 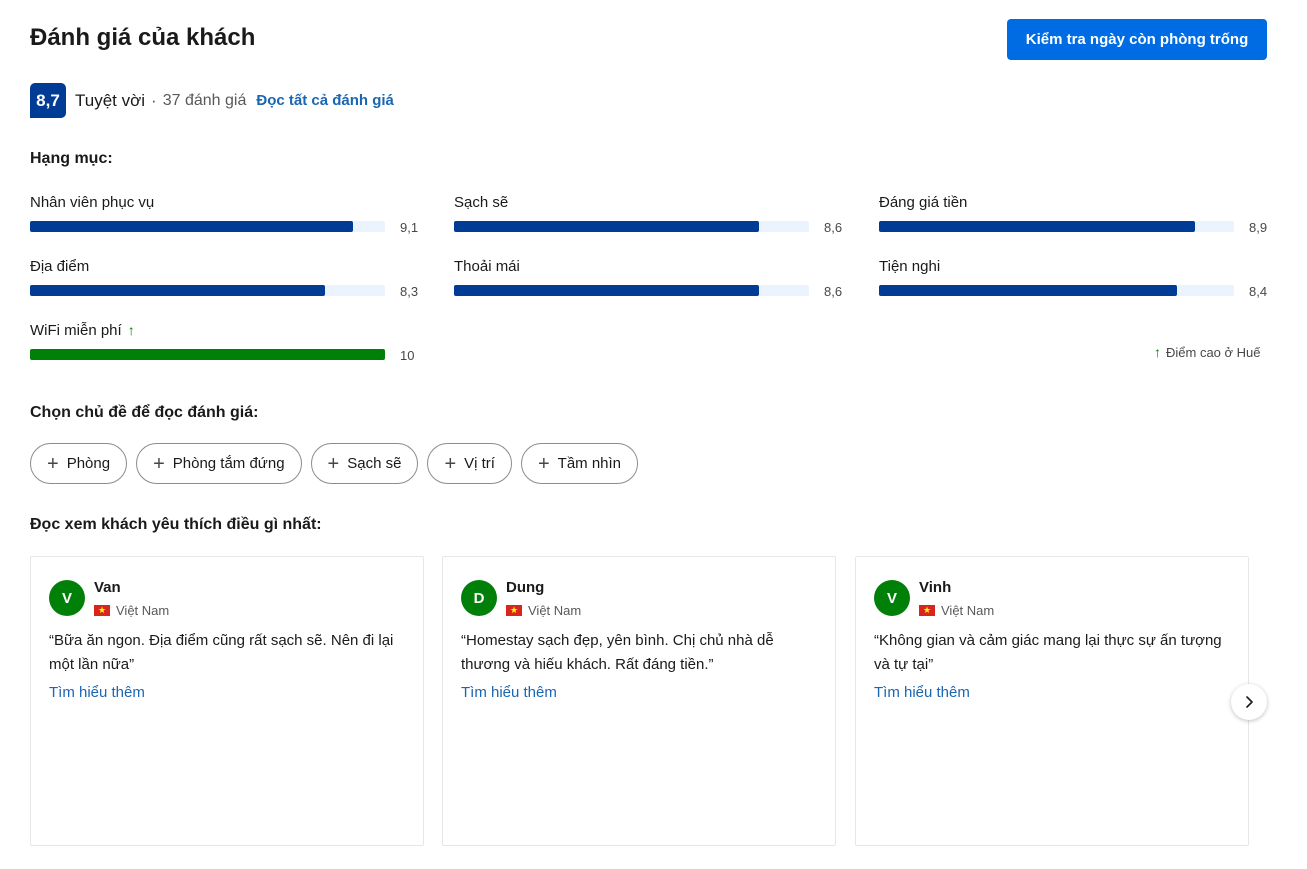 I want to click on category-bar-row: 8,4, so click(x=1074, y=292).